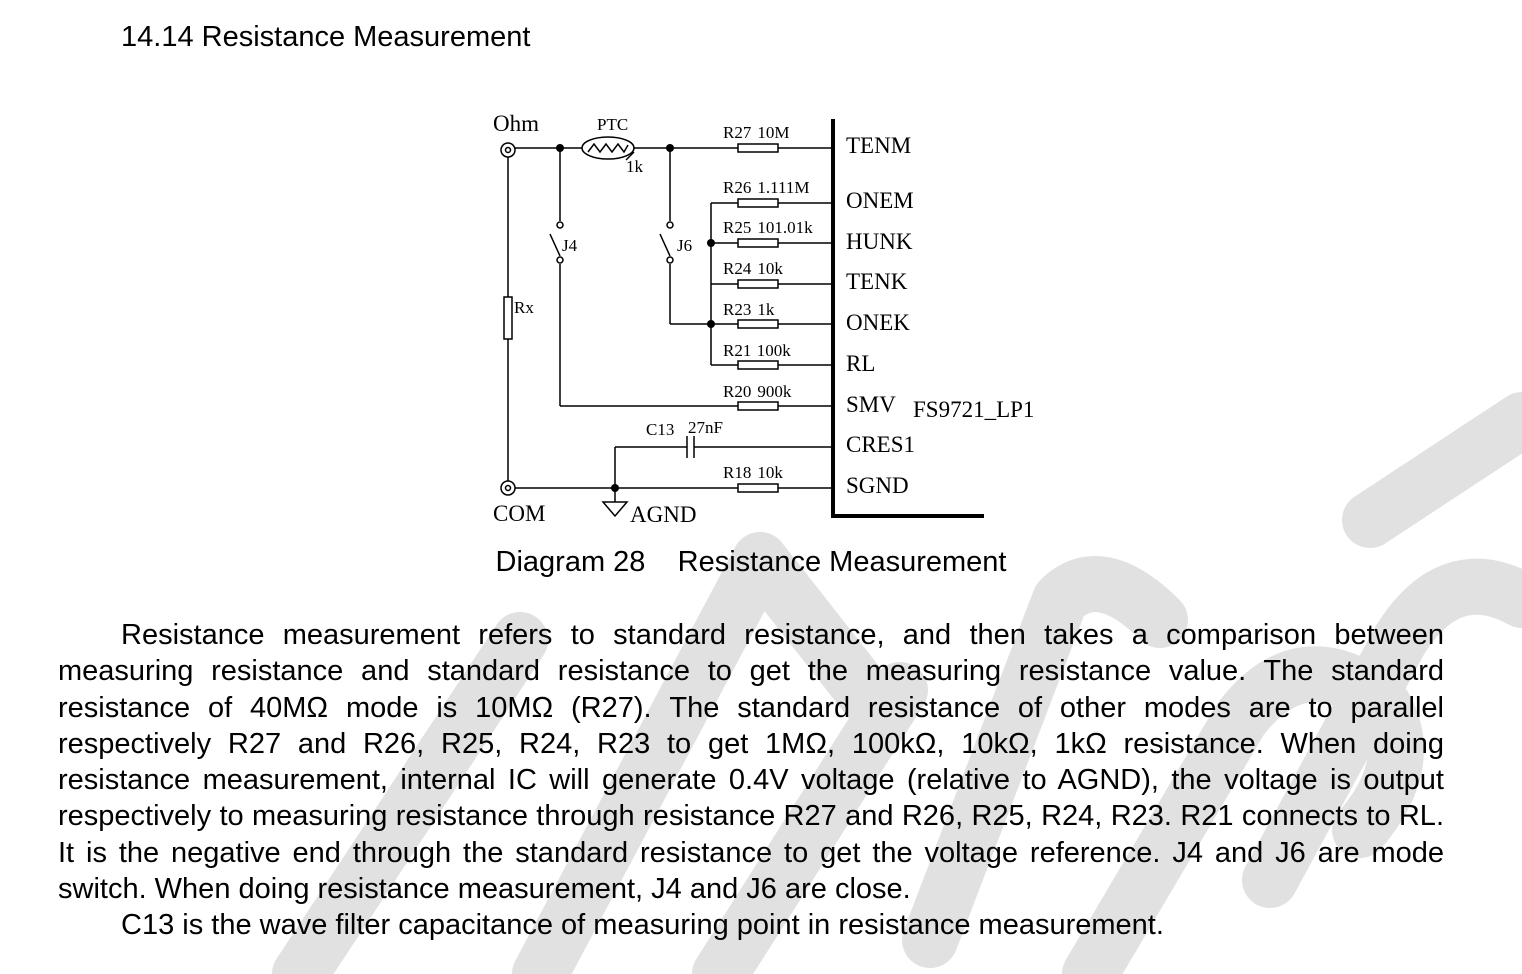 The width and height of the screenshot is (1522, 974). What do you see at coordinates (877, 485) in the screenshot?
I see `pin-sgnd: SGND` at bounding box center [877, 485].